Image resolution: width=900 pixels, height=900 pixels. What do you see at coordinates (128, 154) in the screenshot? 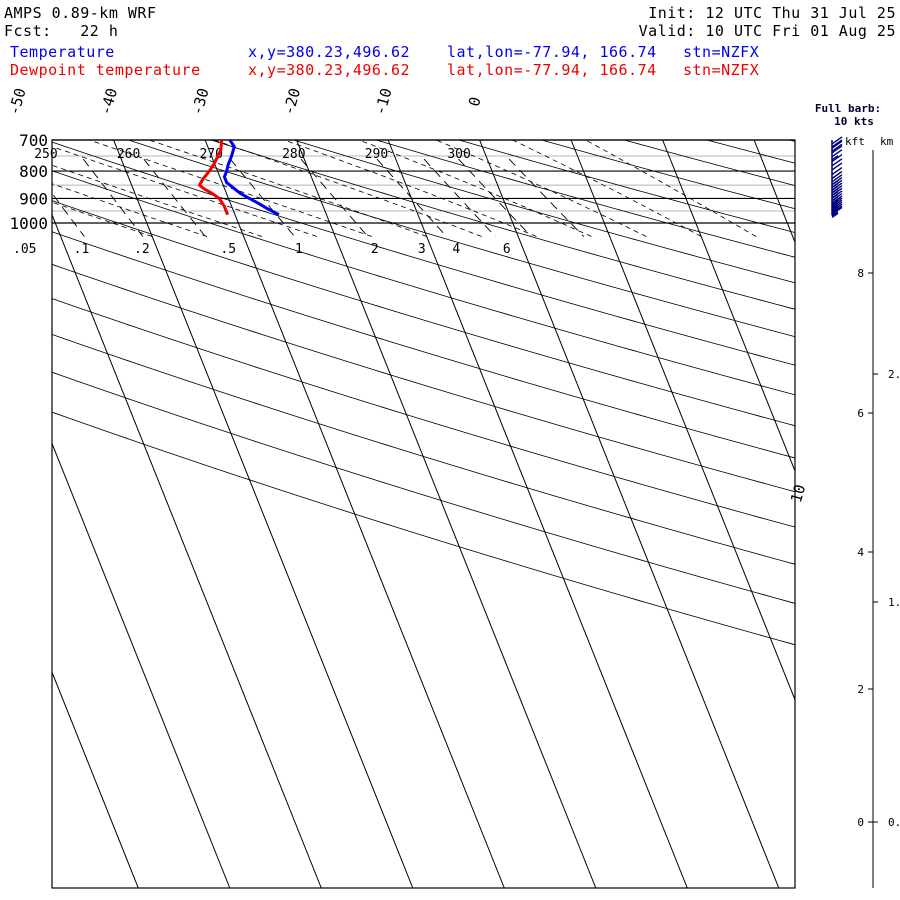
I see `dry-adiabat-label: 260` at bounding box center [128, 154].